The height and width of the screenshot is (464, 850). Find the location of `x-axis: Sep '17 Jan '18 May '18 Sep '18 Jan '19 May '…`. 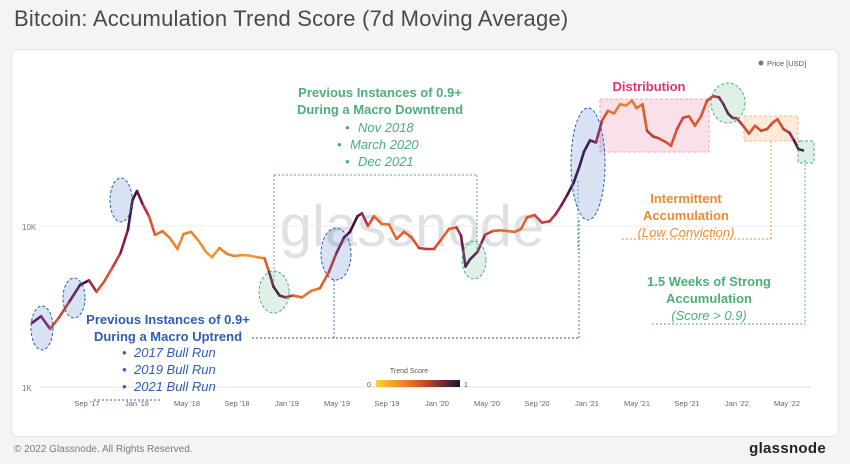

x-axis: Sep '17 Jan '18 May '18 Sep '18 Jan '19 May '… is located at coordinates (437, 403).